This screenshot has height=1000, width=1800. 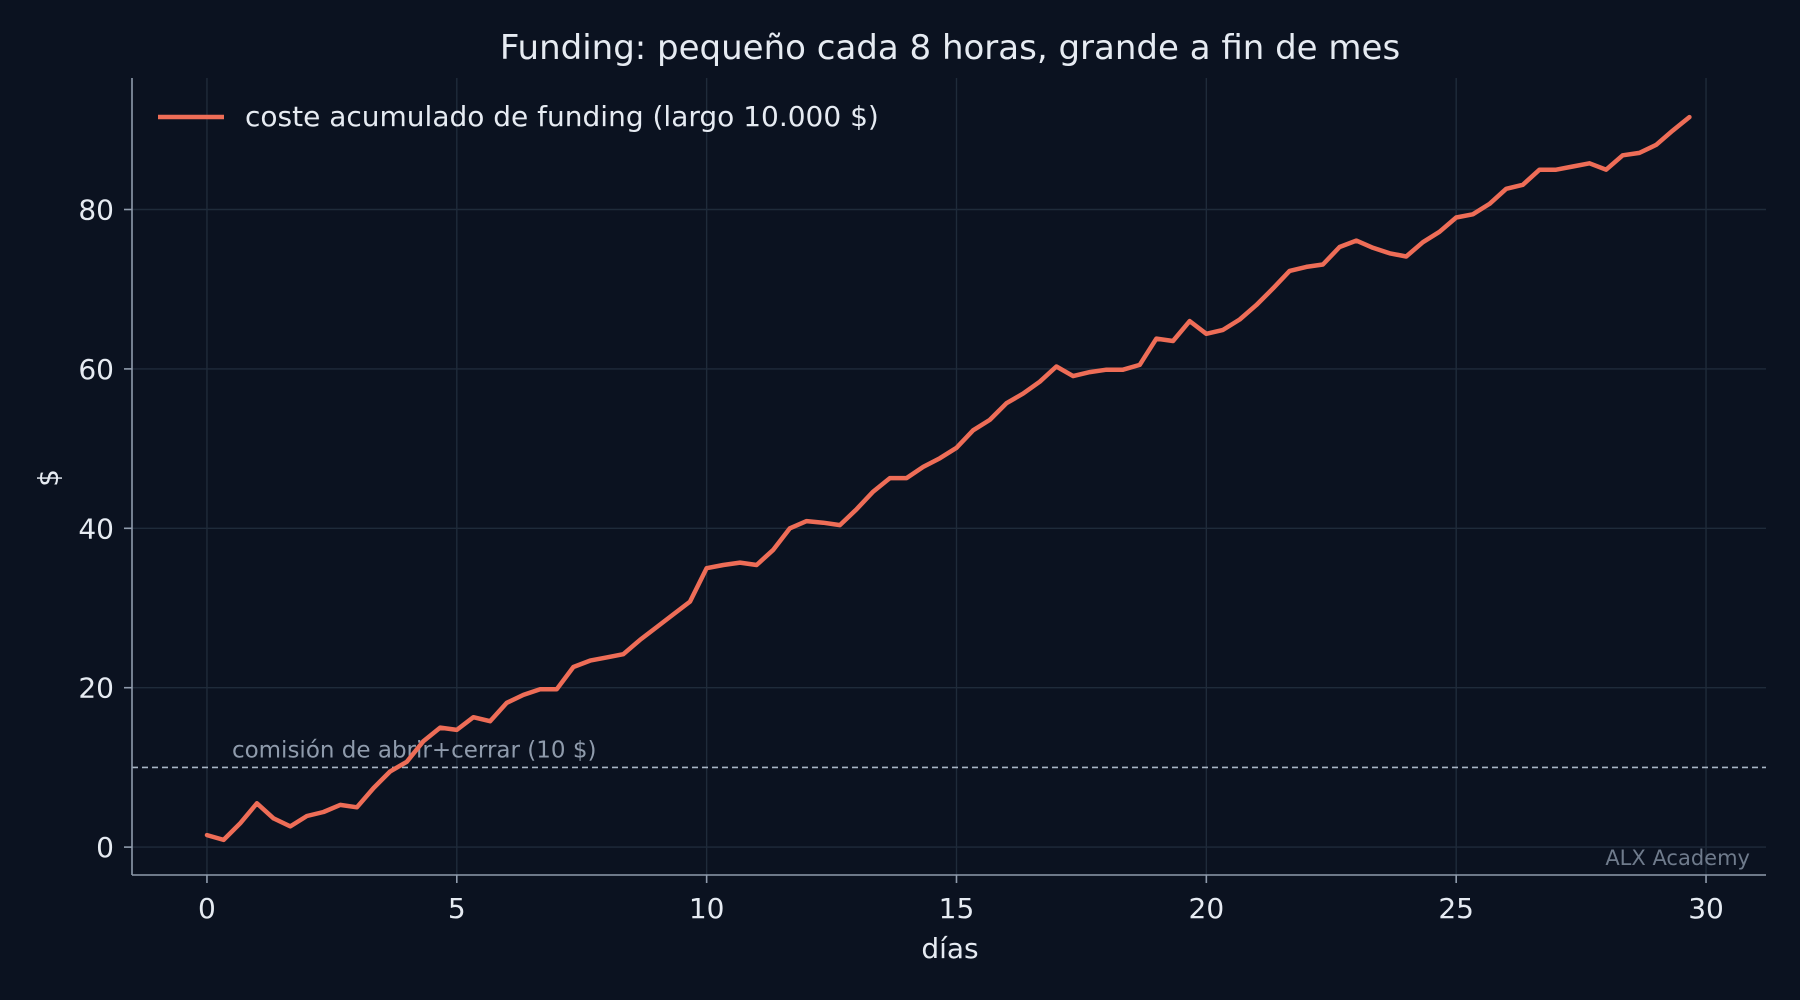 I want to click on x-tick-label-25: 25, so click(x=1456, y=908).